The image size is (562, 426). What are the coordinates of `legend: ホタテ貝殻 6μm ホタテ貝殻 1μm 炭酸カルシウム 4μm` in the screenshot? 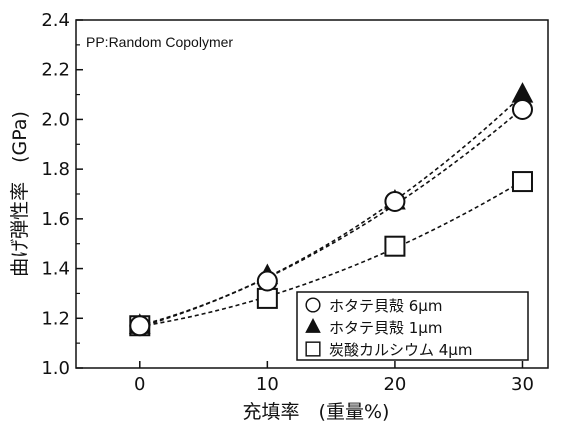 It's located at (412, 326).